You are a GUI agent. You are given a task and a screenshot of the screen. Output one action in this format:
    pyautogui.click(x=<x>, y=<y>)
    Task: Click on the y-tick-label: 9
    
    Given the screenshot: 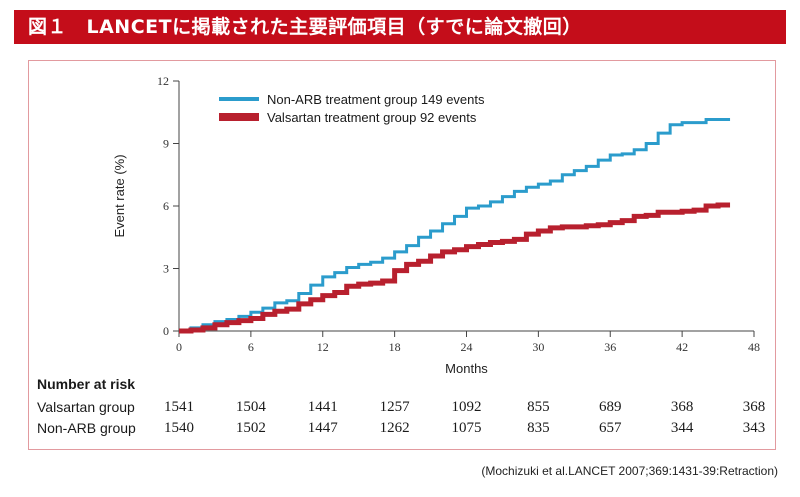 What is the action you would take?
    pyautogui.click(x=166, y=144)
    